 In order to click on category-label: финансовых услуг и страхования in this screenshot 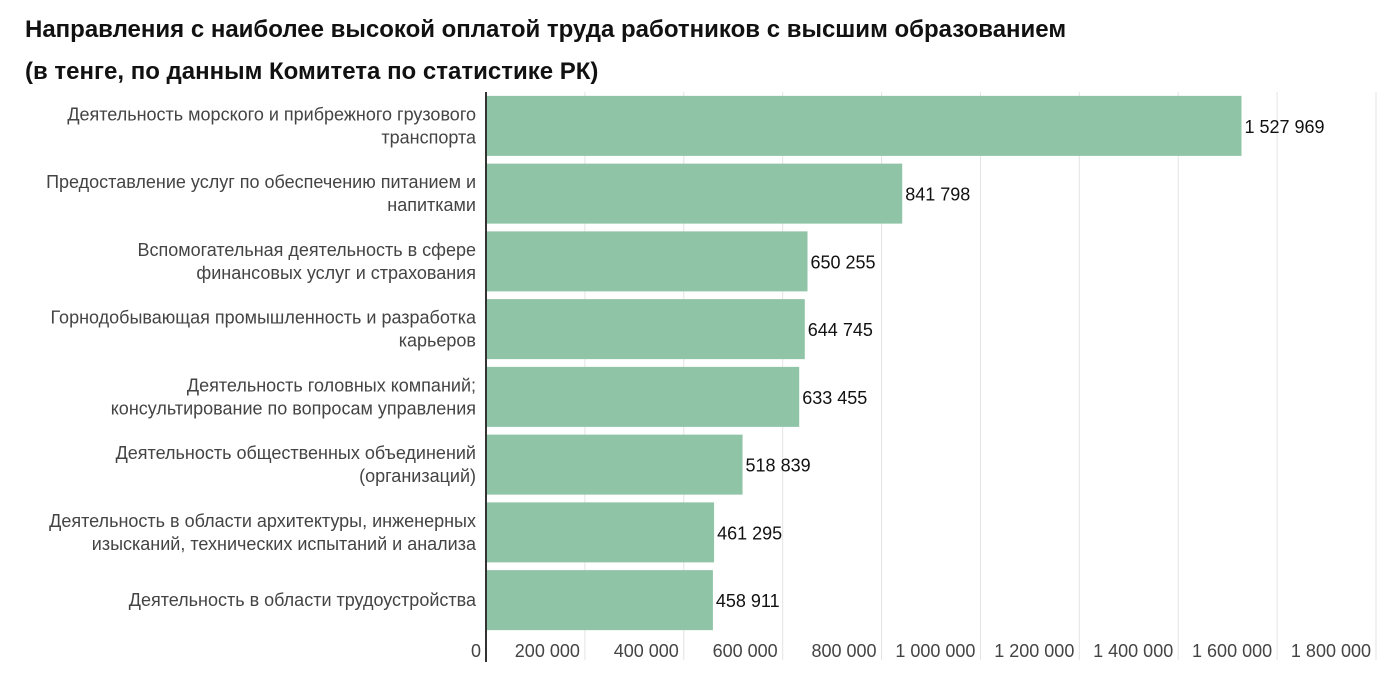, I will do `click(336, 273)`.